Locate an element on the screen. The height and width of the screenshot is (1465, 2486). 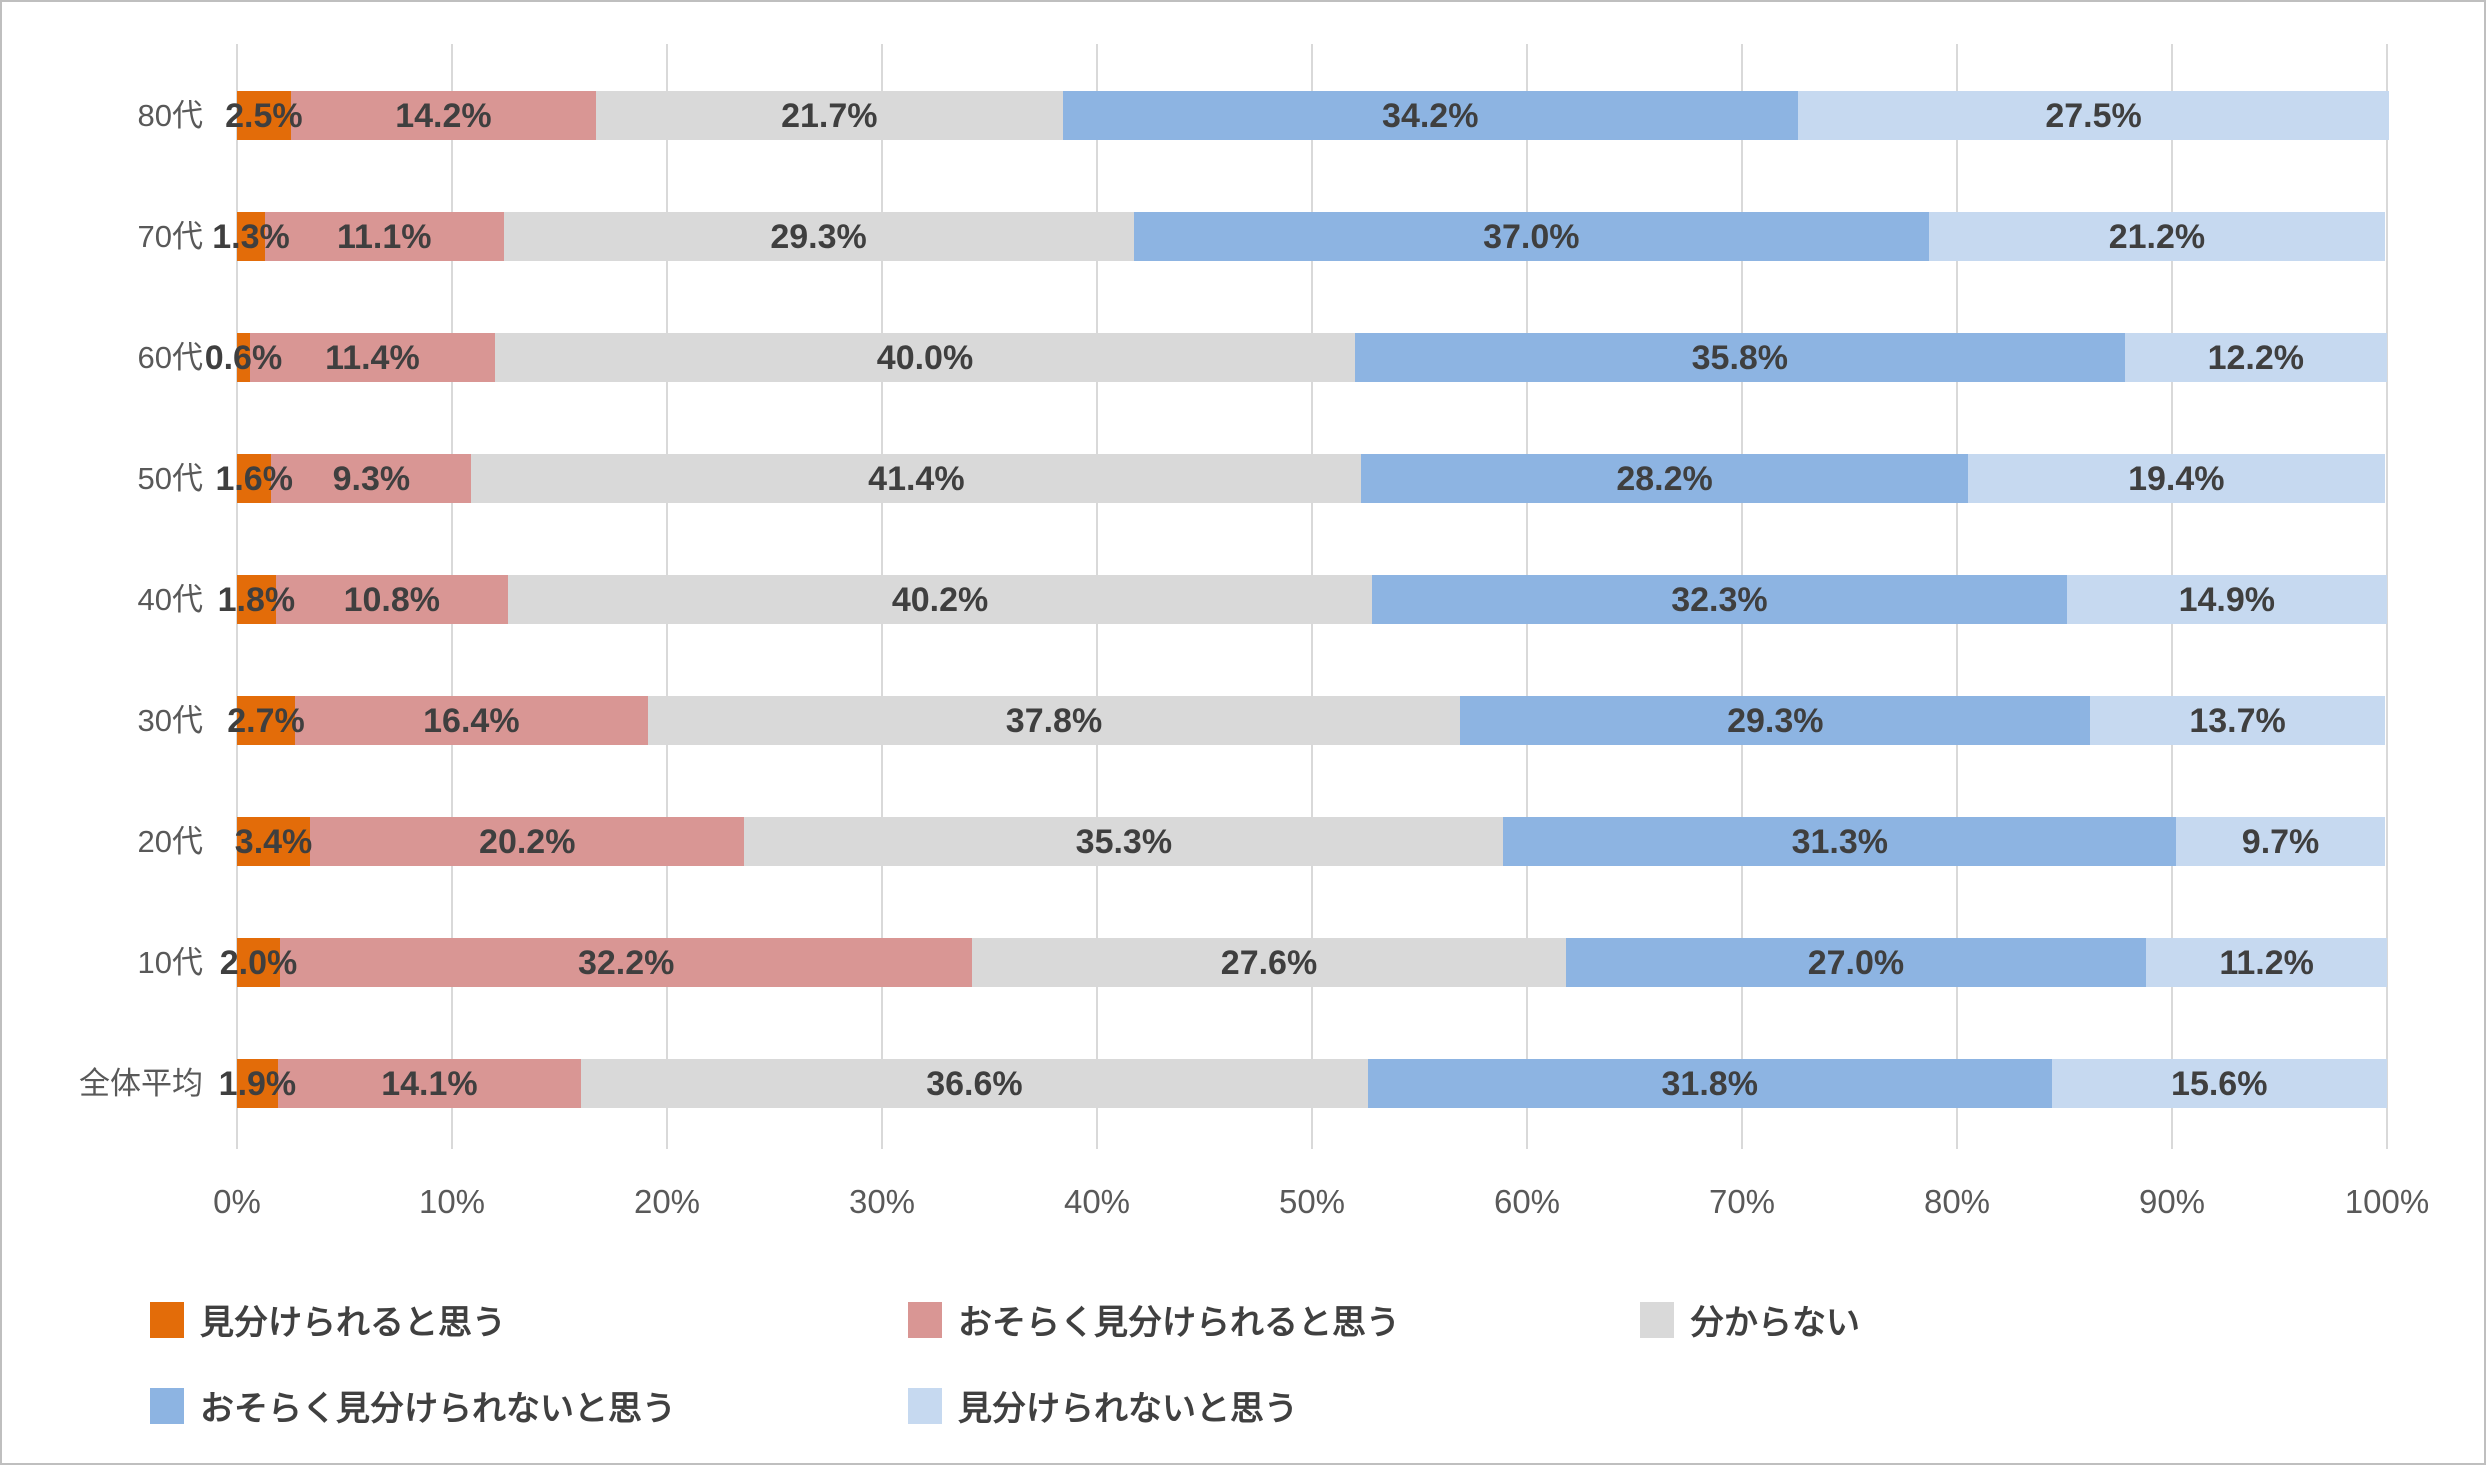
bar-segment: 27.6% is located at coordinates (1269, 962).